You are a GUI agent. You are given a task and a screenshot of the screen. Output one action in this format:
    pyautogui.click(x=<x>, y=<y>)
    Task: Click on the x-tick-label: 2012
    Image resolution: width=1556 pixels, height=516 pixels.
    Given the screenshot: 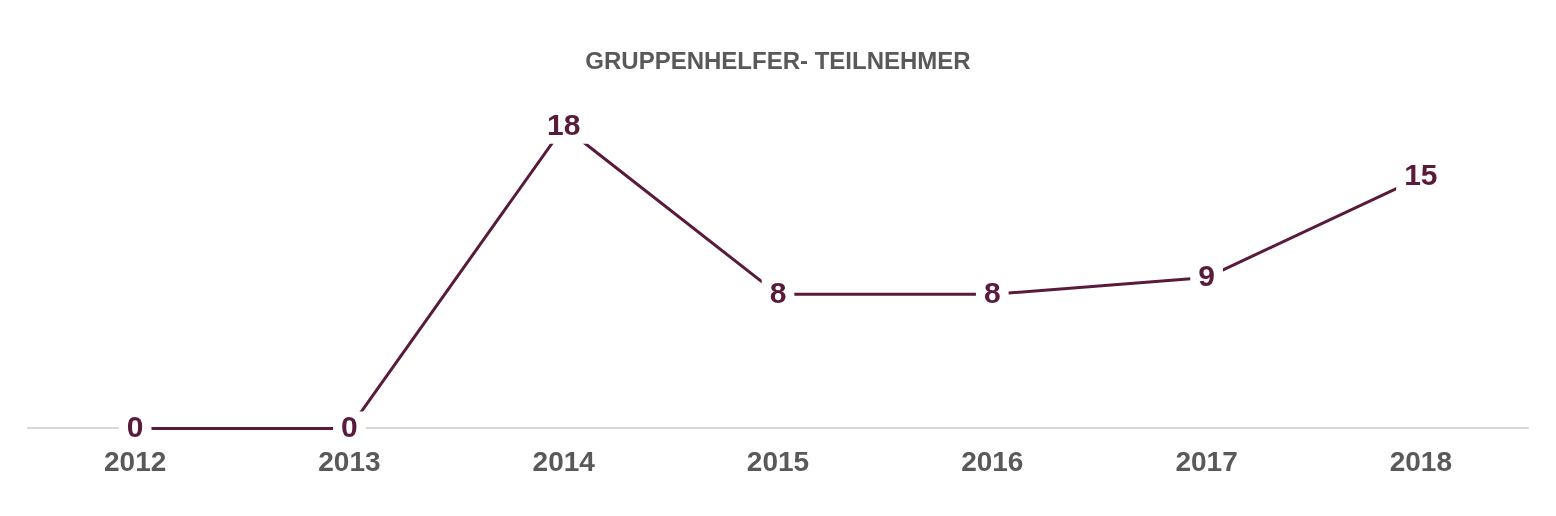 What is the action you would take?
    pyautogui.click(x=135, y=461)
    